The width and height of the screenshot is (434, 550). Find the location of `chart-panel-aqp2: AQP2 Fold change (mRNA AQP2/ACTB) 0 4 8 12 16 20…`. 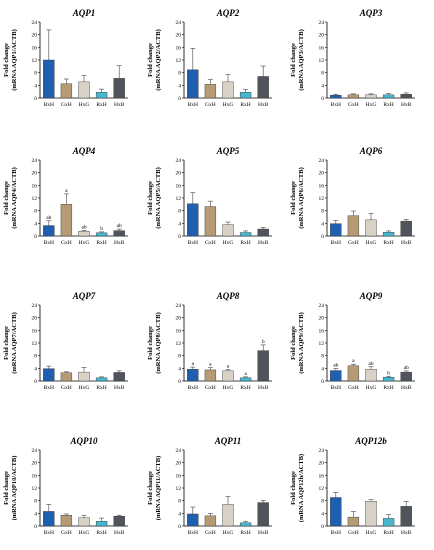

chart-panel-aqp2: AQP2 Fold change (mRNA AQP2/ACTB) 0 4 8 12 16 20… is located at coordinates (209, 58).